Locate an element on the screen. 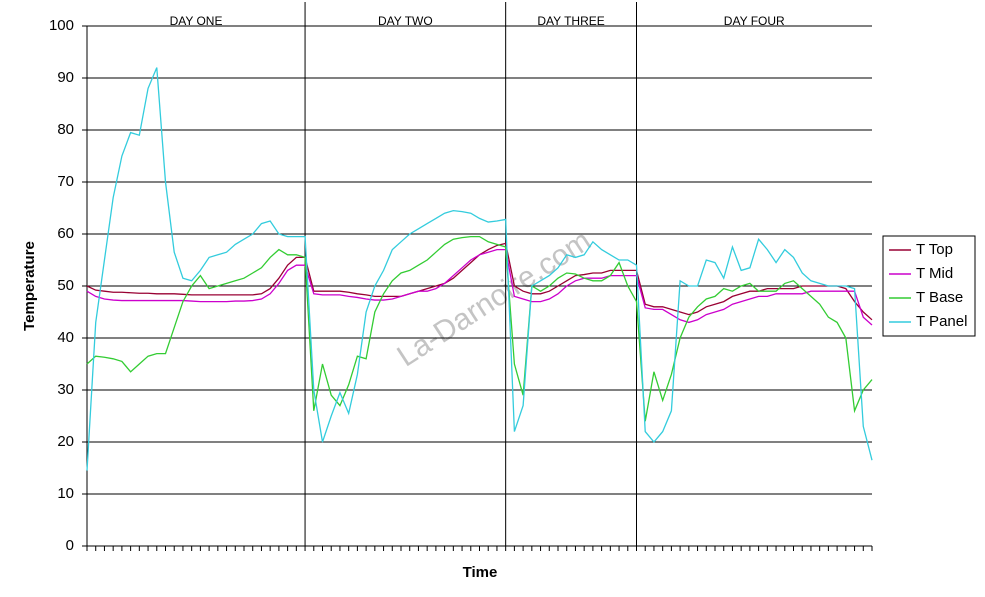  y-tick-label: 70 is located at coordinates (65, 181).